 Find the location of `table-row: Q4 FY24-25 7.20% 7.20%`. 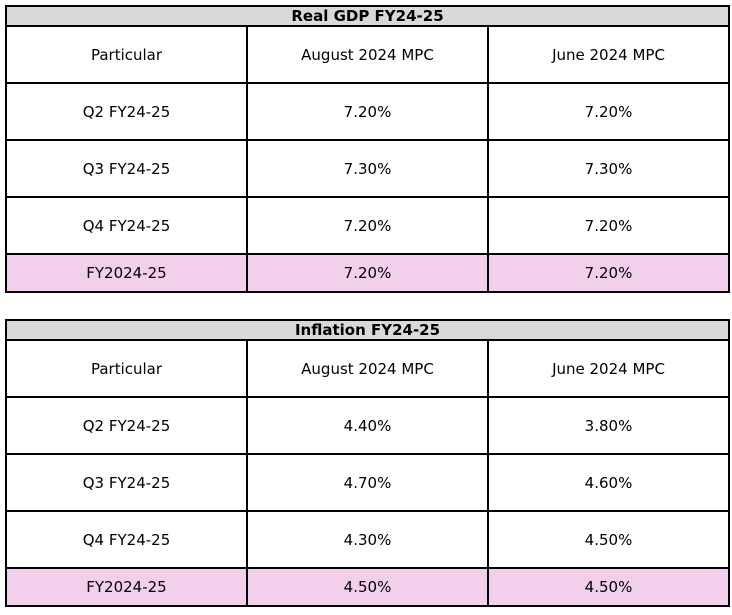

table-row: Q4 FY24-25 7.20% 7.20% is located at coordinates (368, 225).